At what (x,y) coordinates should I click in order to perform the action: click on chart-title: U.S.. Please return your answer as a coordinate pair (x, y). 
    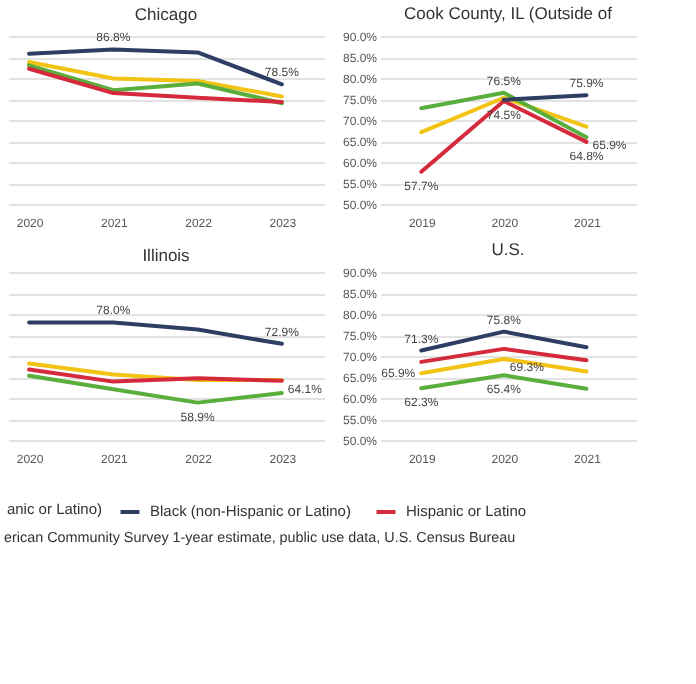
    Looking at the image, I should click on (508, 249).